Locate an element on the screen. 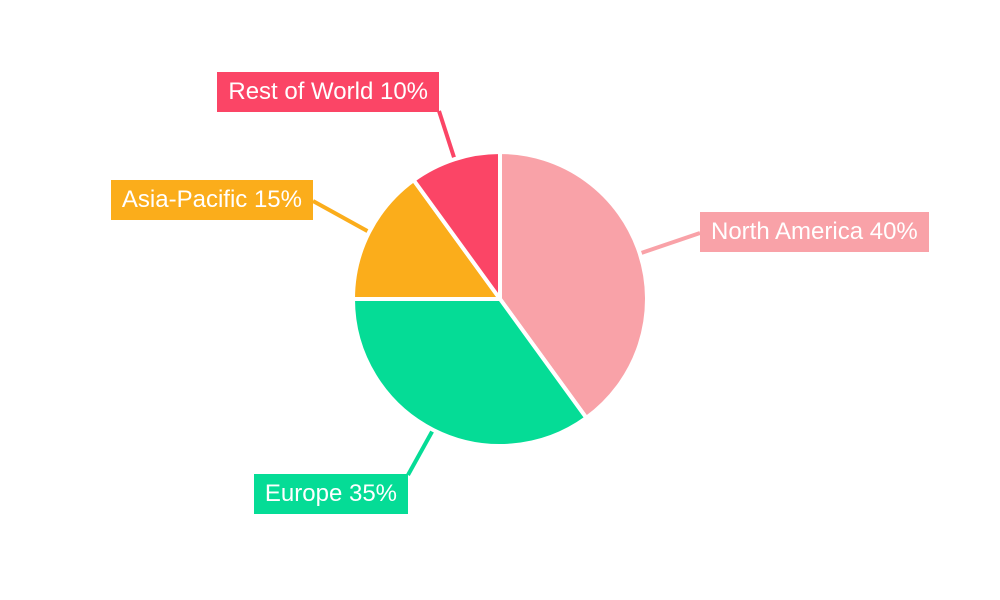 The width and height of the screenshot is (1000, 600). leader-line-asia-pacific is located at coordinates (345, 218).